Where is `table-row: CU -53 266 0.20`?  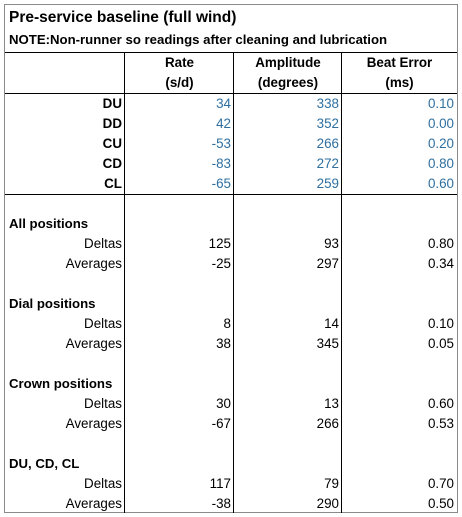 table-row: CU -53 266 0.20 is located at coordinates (231, 144).